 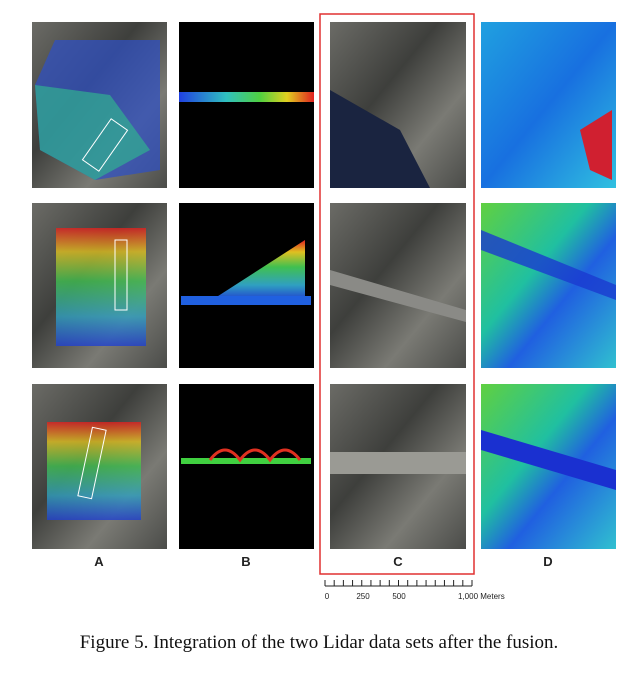 What do you see at coordinates (327, 596) in the screenshot?
I see `scale-label: 0` at bounding box center [327, 596].